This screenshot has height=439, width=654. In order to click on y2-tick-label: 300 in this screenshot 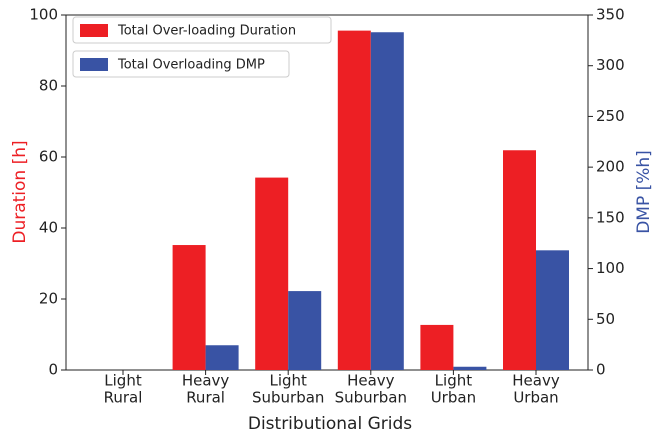, I will do `click(610, 65)`.